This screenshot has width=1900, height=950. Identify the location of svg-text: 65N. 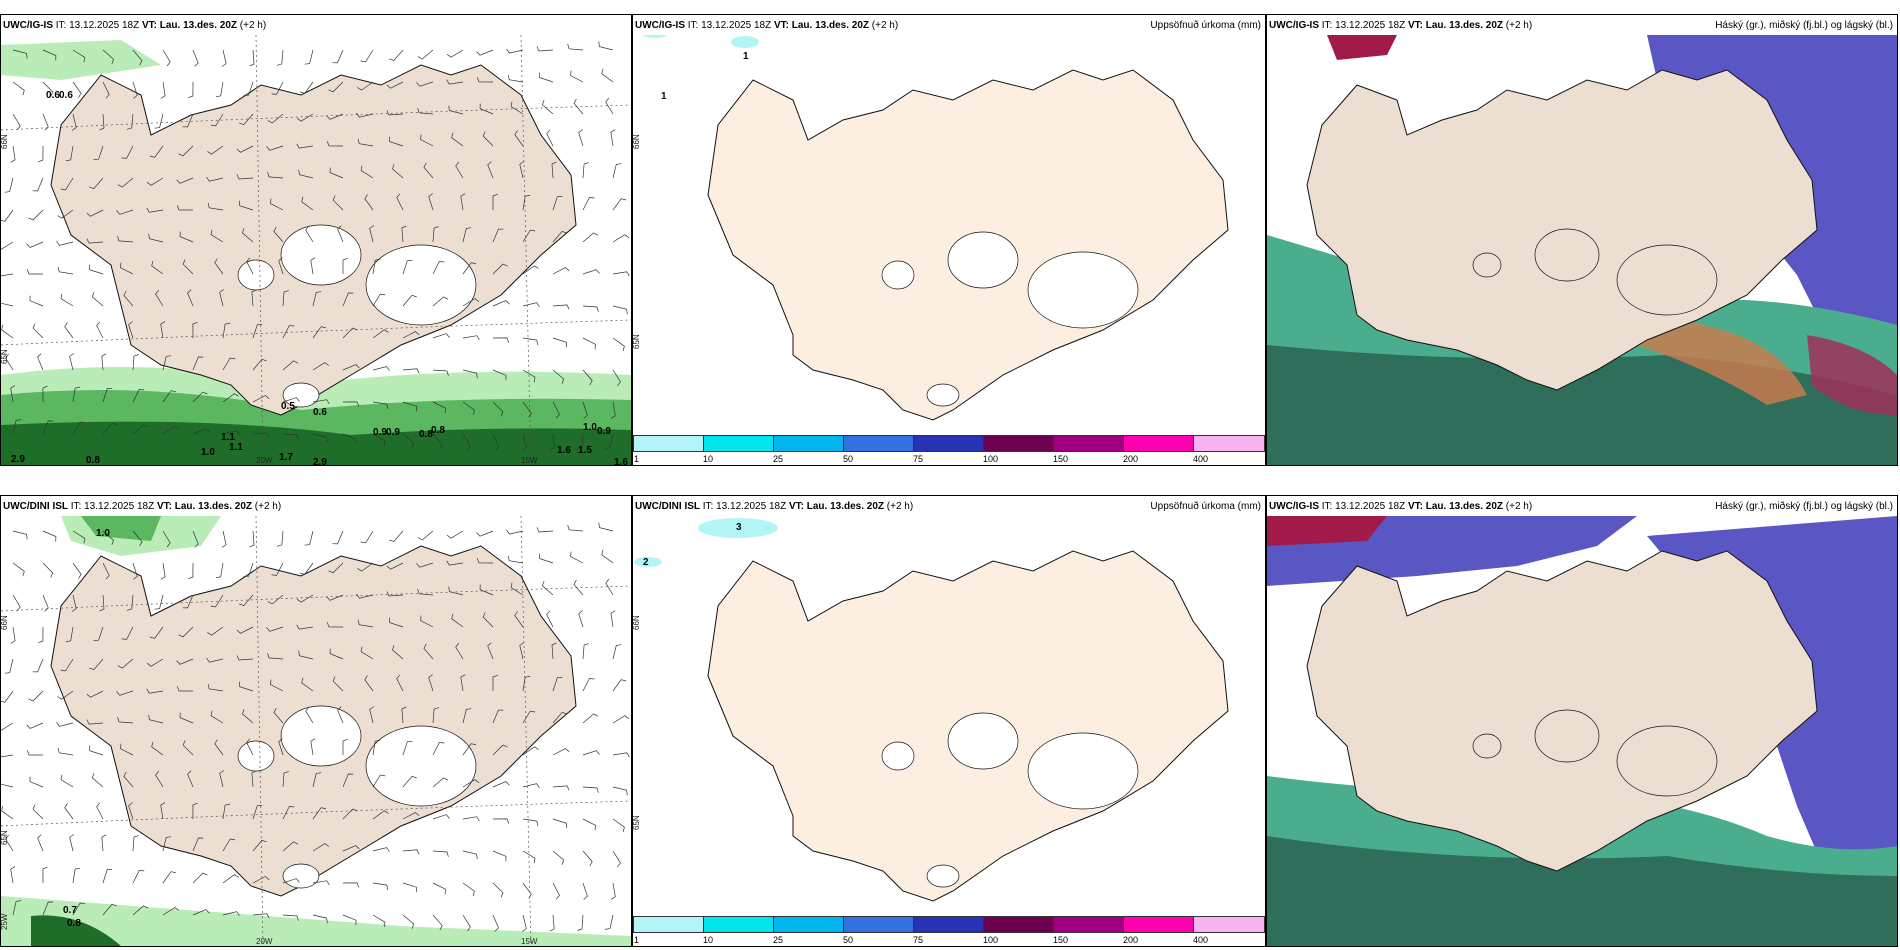
(637, 341).